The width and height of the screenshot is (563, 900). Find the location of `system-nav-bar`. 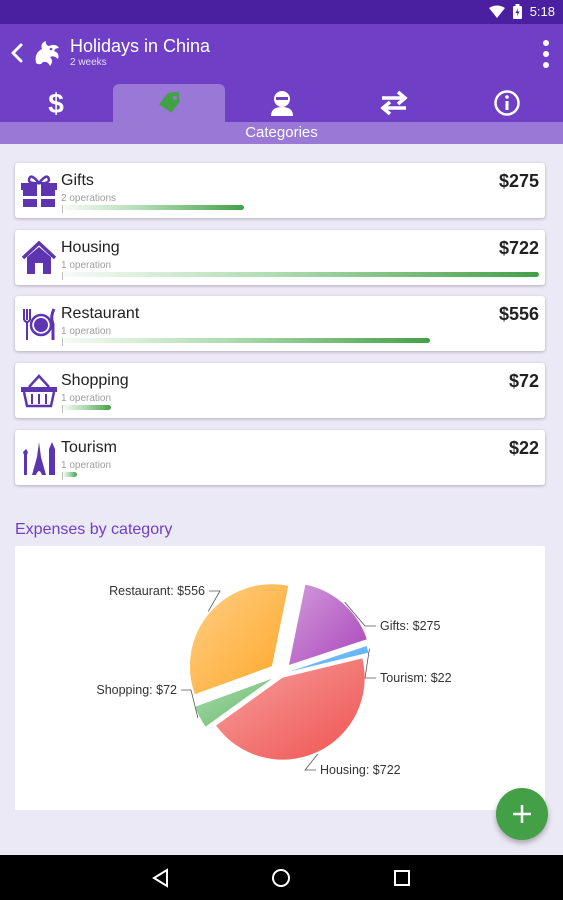

system-nav-bar is located at coordinates (281, 877).